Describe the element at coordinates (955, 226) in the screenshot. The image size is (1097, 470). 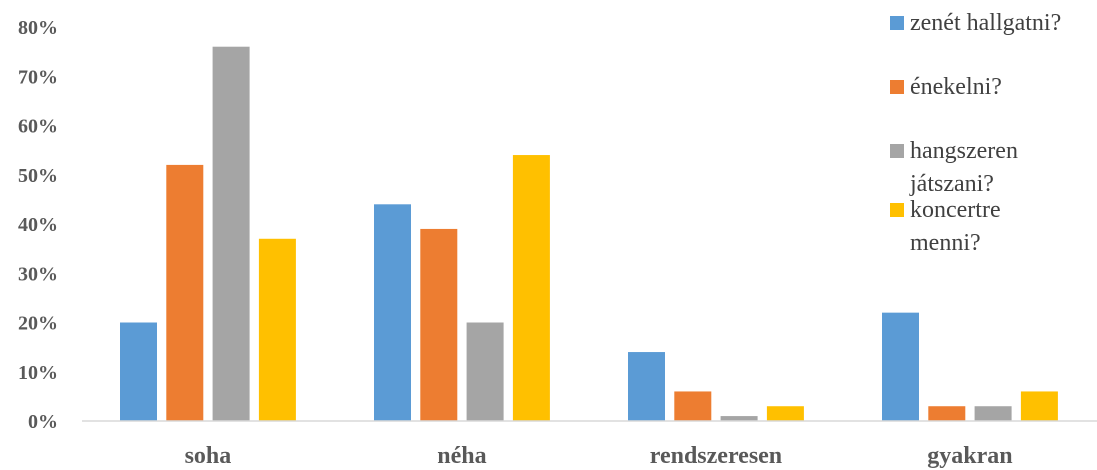
I see `legend-label: koncertre menni?` at that location.